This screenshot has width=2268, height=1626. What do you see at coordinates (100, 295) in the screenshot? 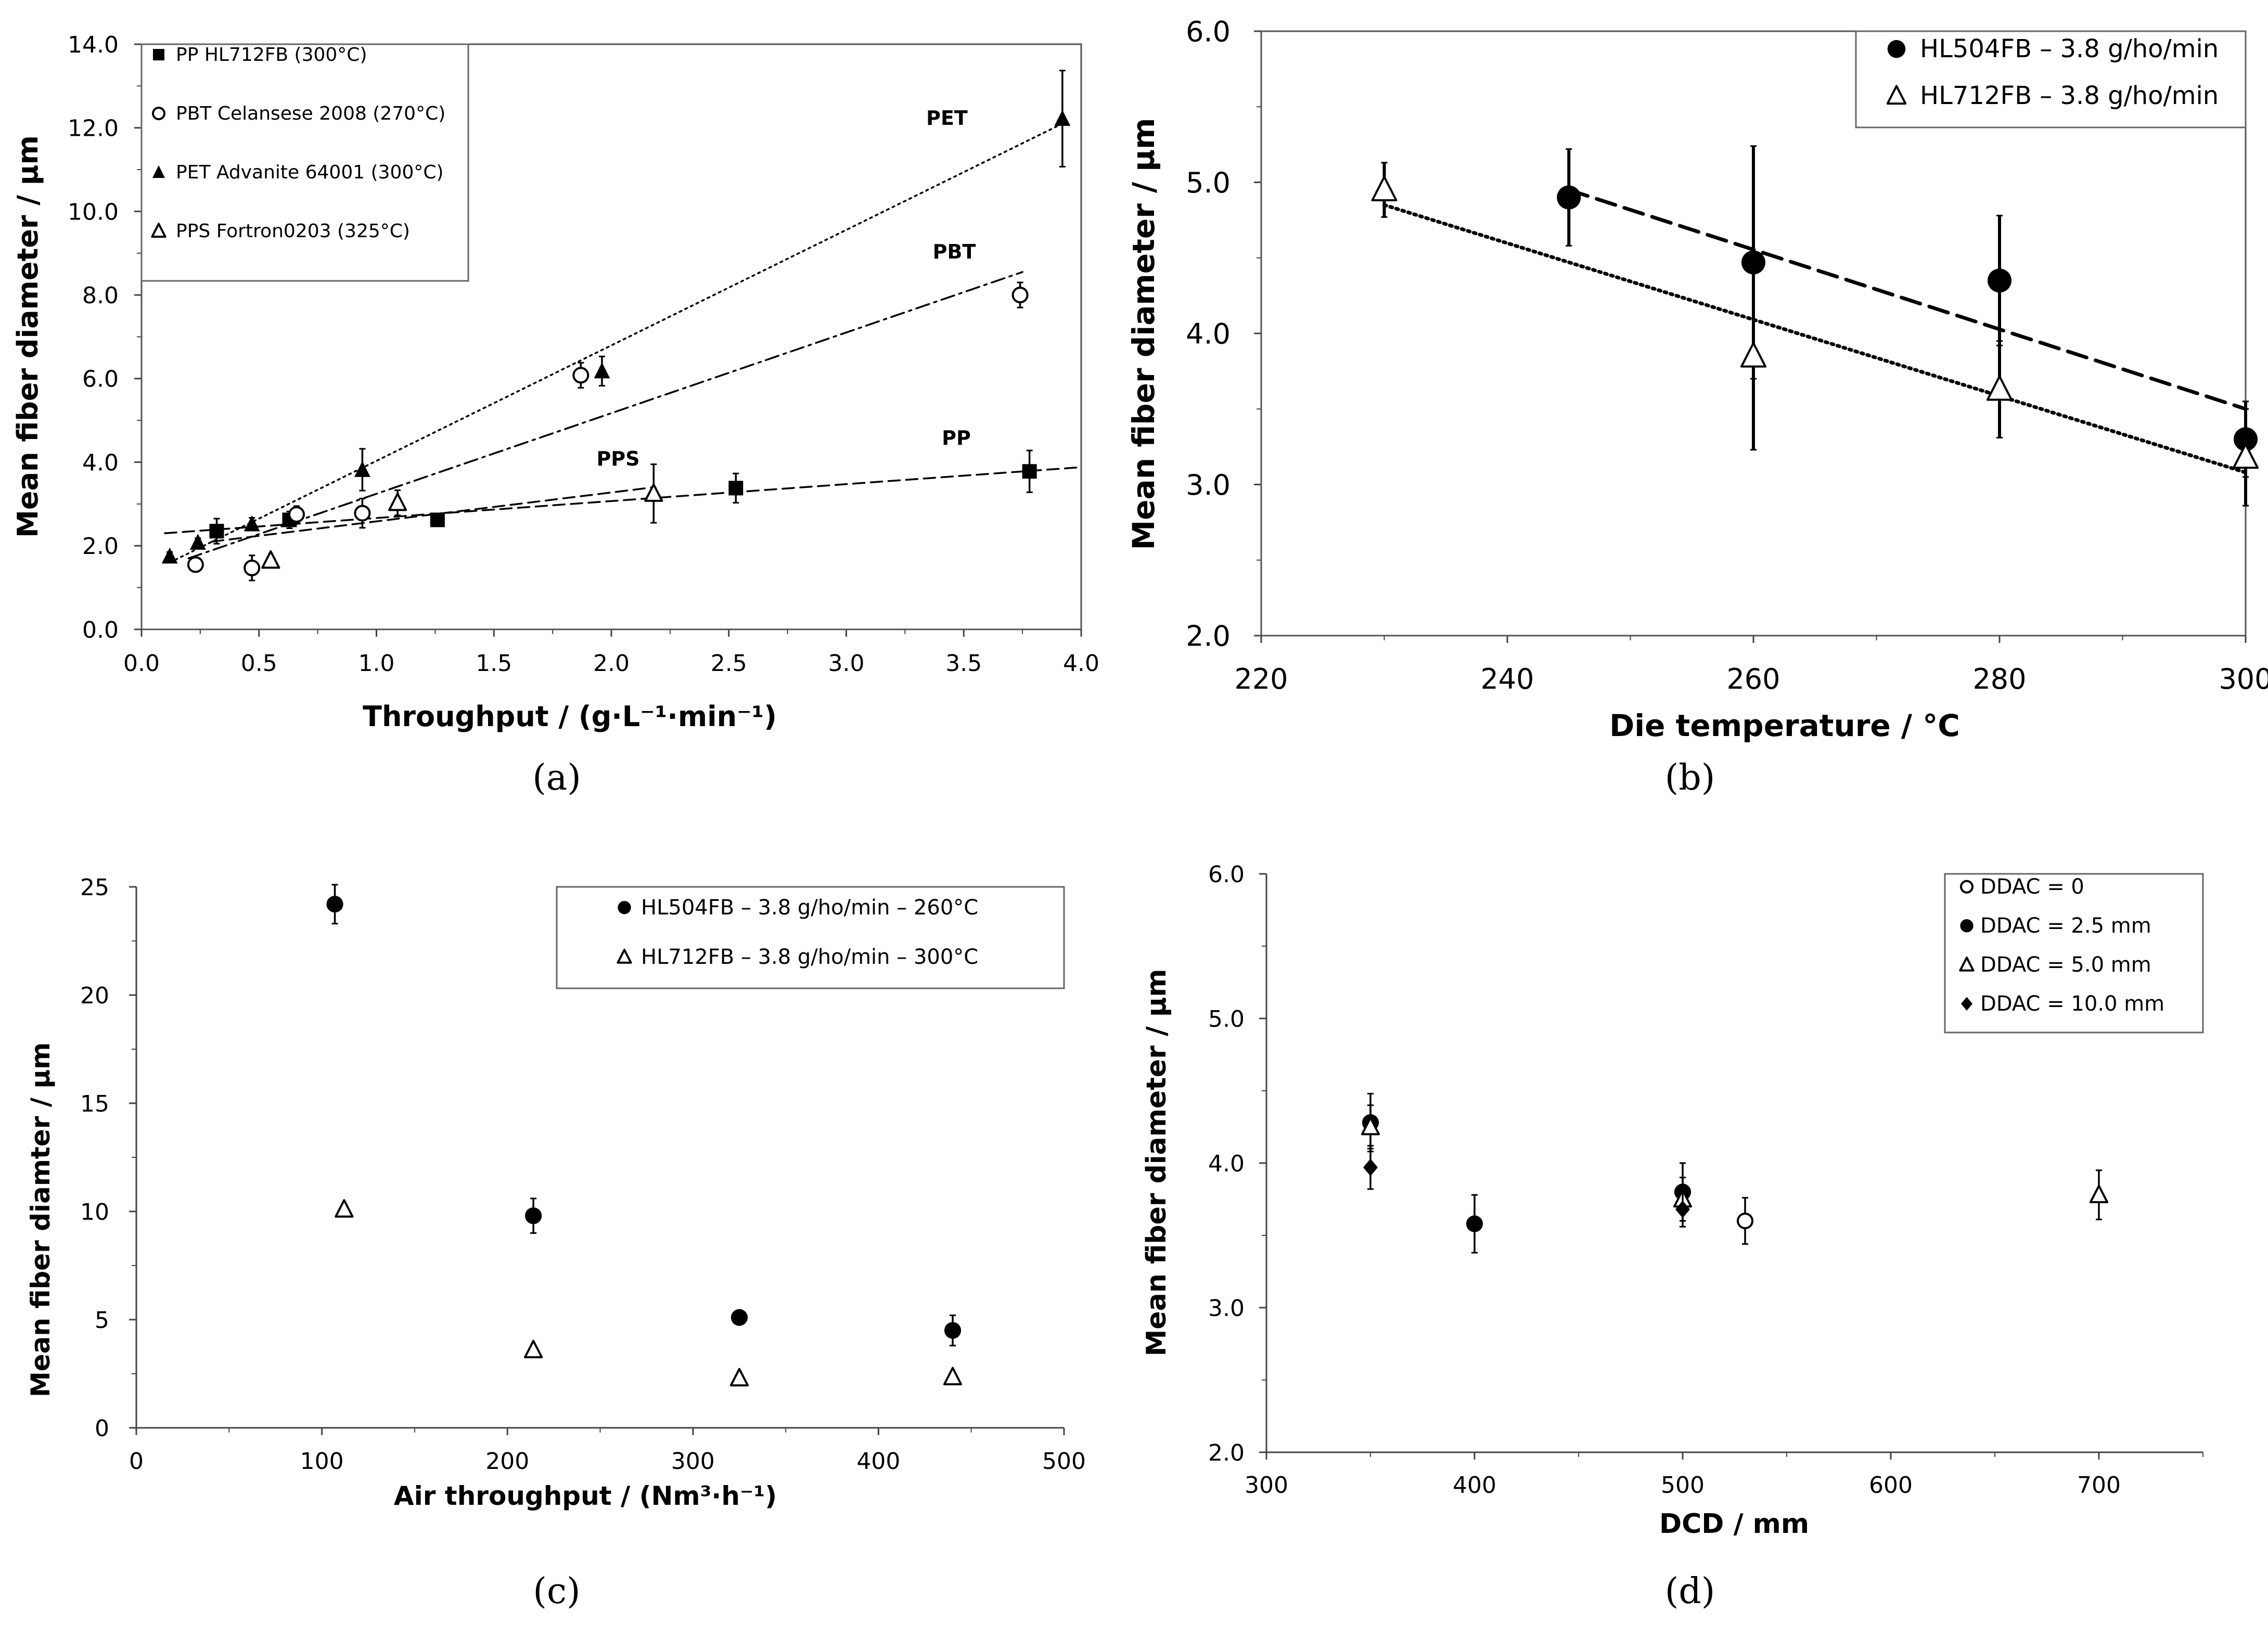
I see `y-tick-label: 8.0` at bounding box center [100, 295].